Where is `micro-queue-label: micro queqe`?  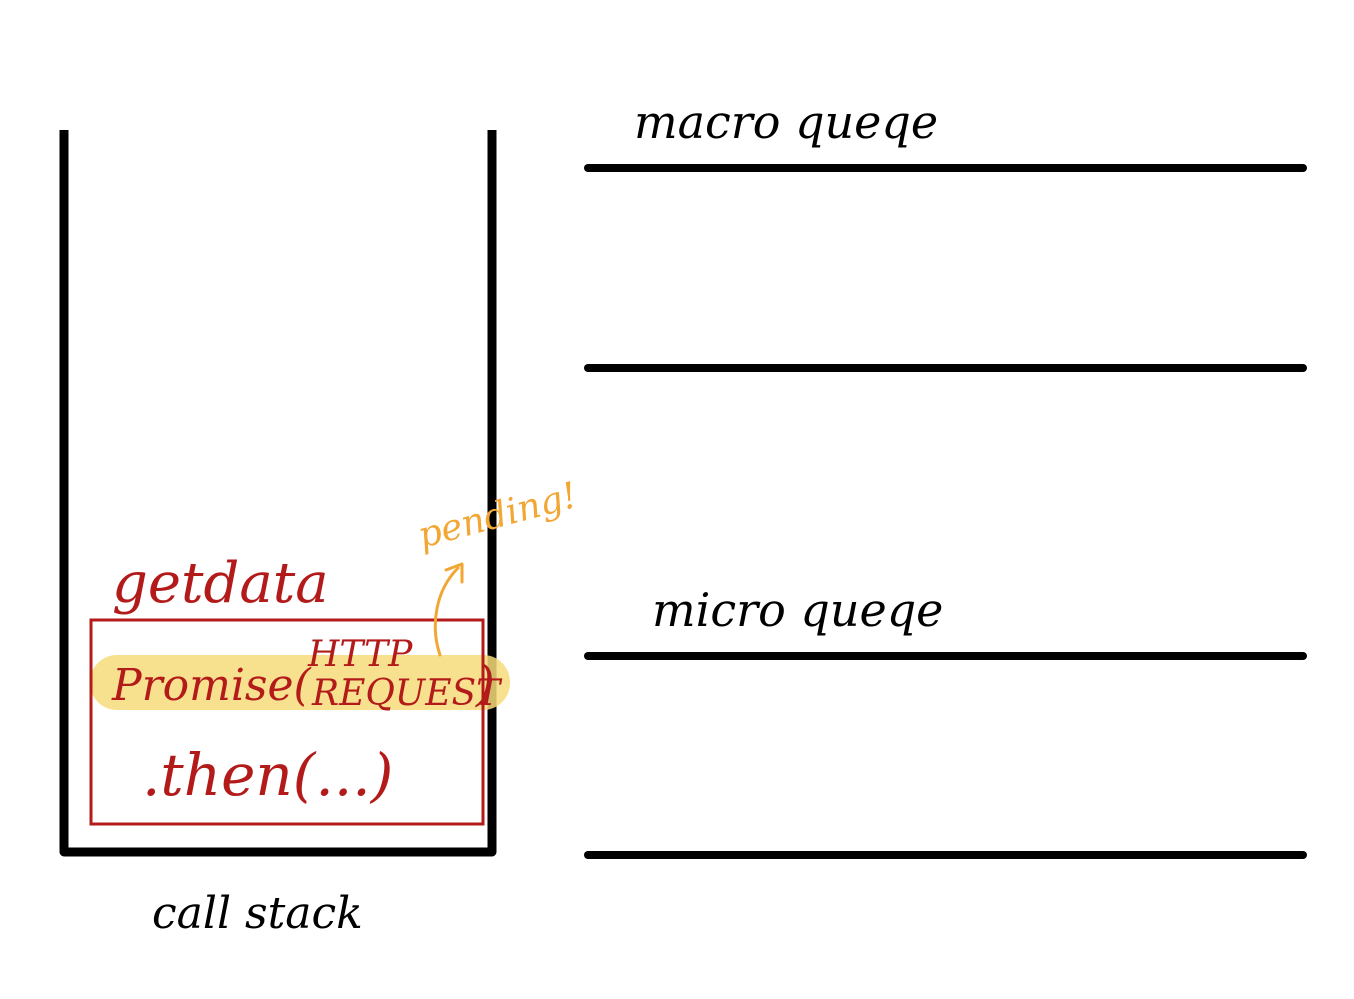 micro-queue-label: micro queqe is located at coordinates (797, 610).